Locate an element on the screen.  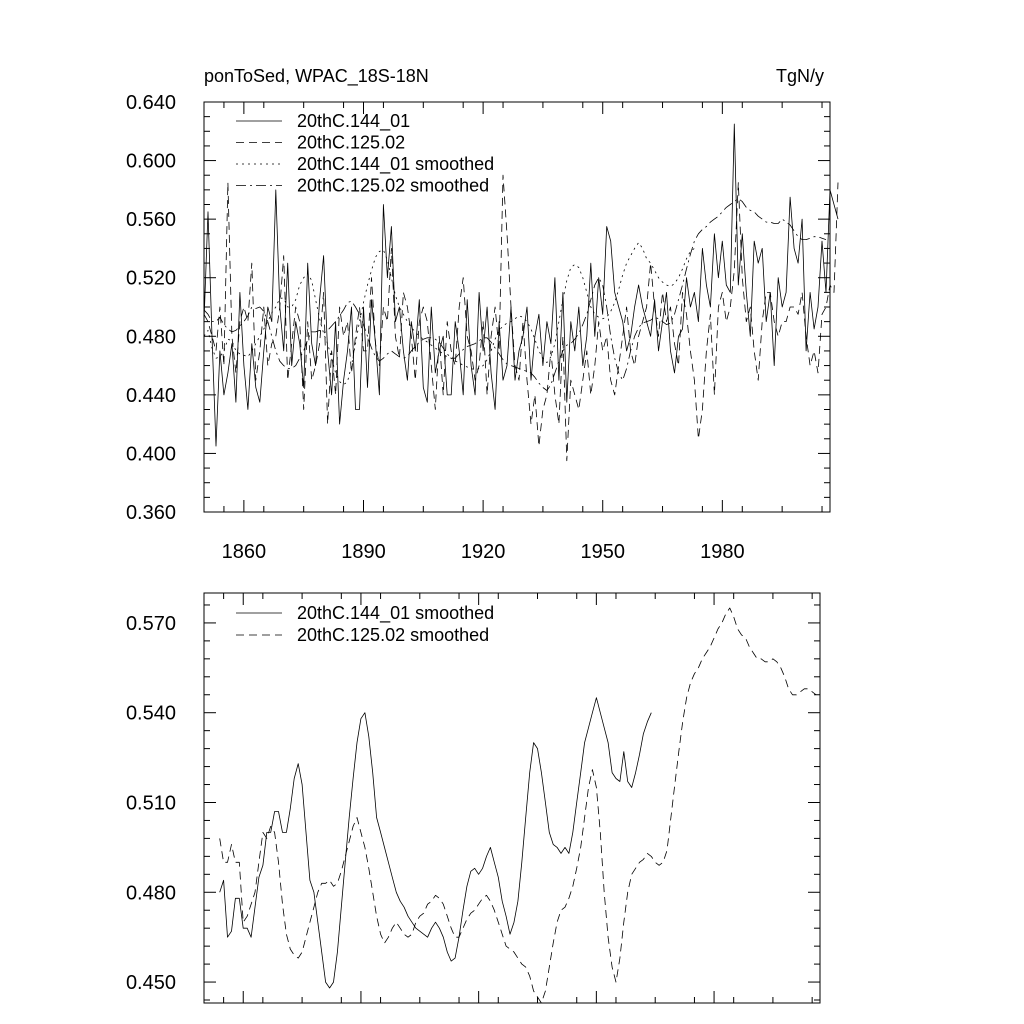
y-tick-label: 0.440 is located at coordinates (151, 396).